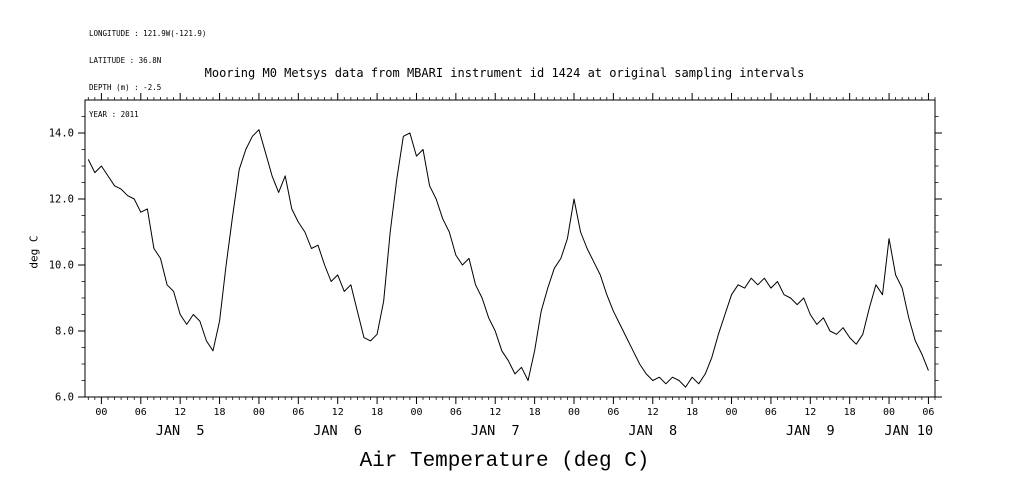  Describe the element at coordinates (61, 200) in the screenshot. I see `y-tick-label: 12.0` at that location.